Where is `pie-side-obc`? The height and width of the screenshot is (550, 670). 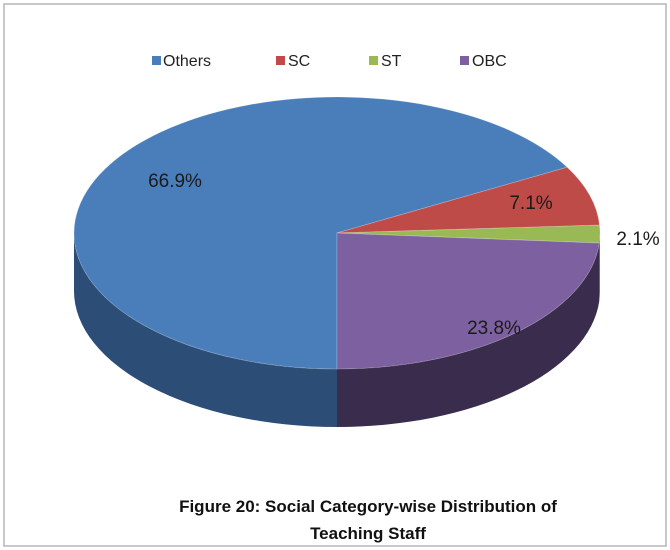
pie-side-obc is located at coordinates (468, 335).